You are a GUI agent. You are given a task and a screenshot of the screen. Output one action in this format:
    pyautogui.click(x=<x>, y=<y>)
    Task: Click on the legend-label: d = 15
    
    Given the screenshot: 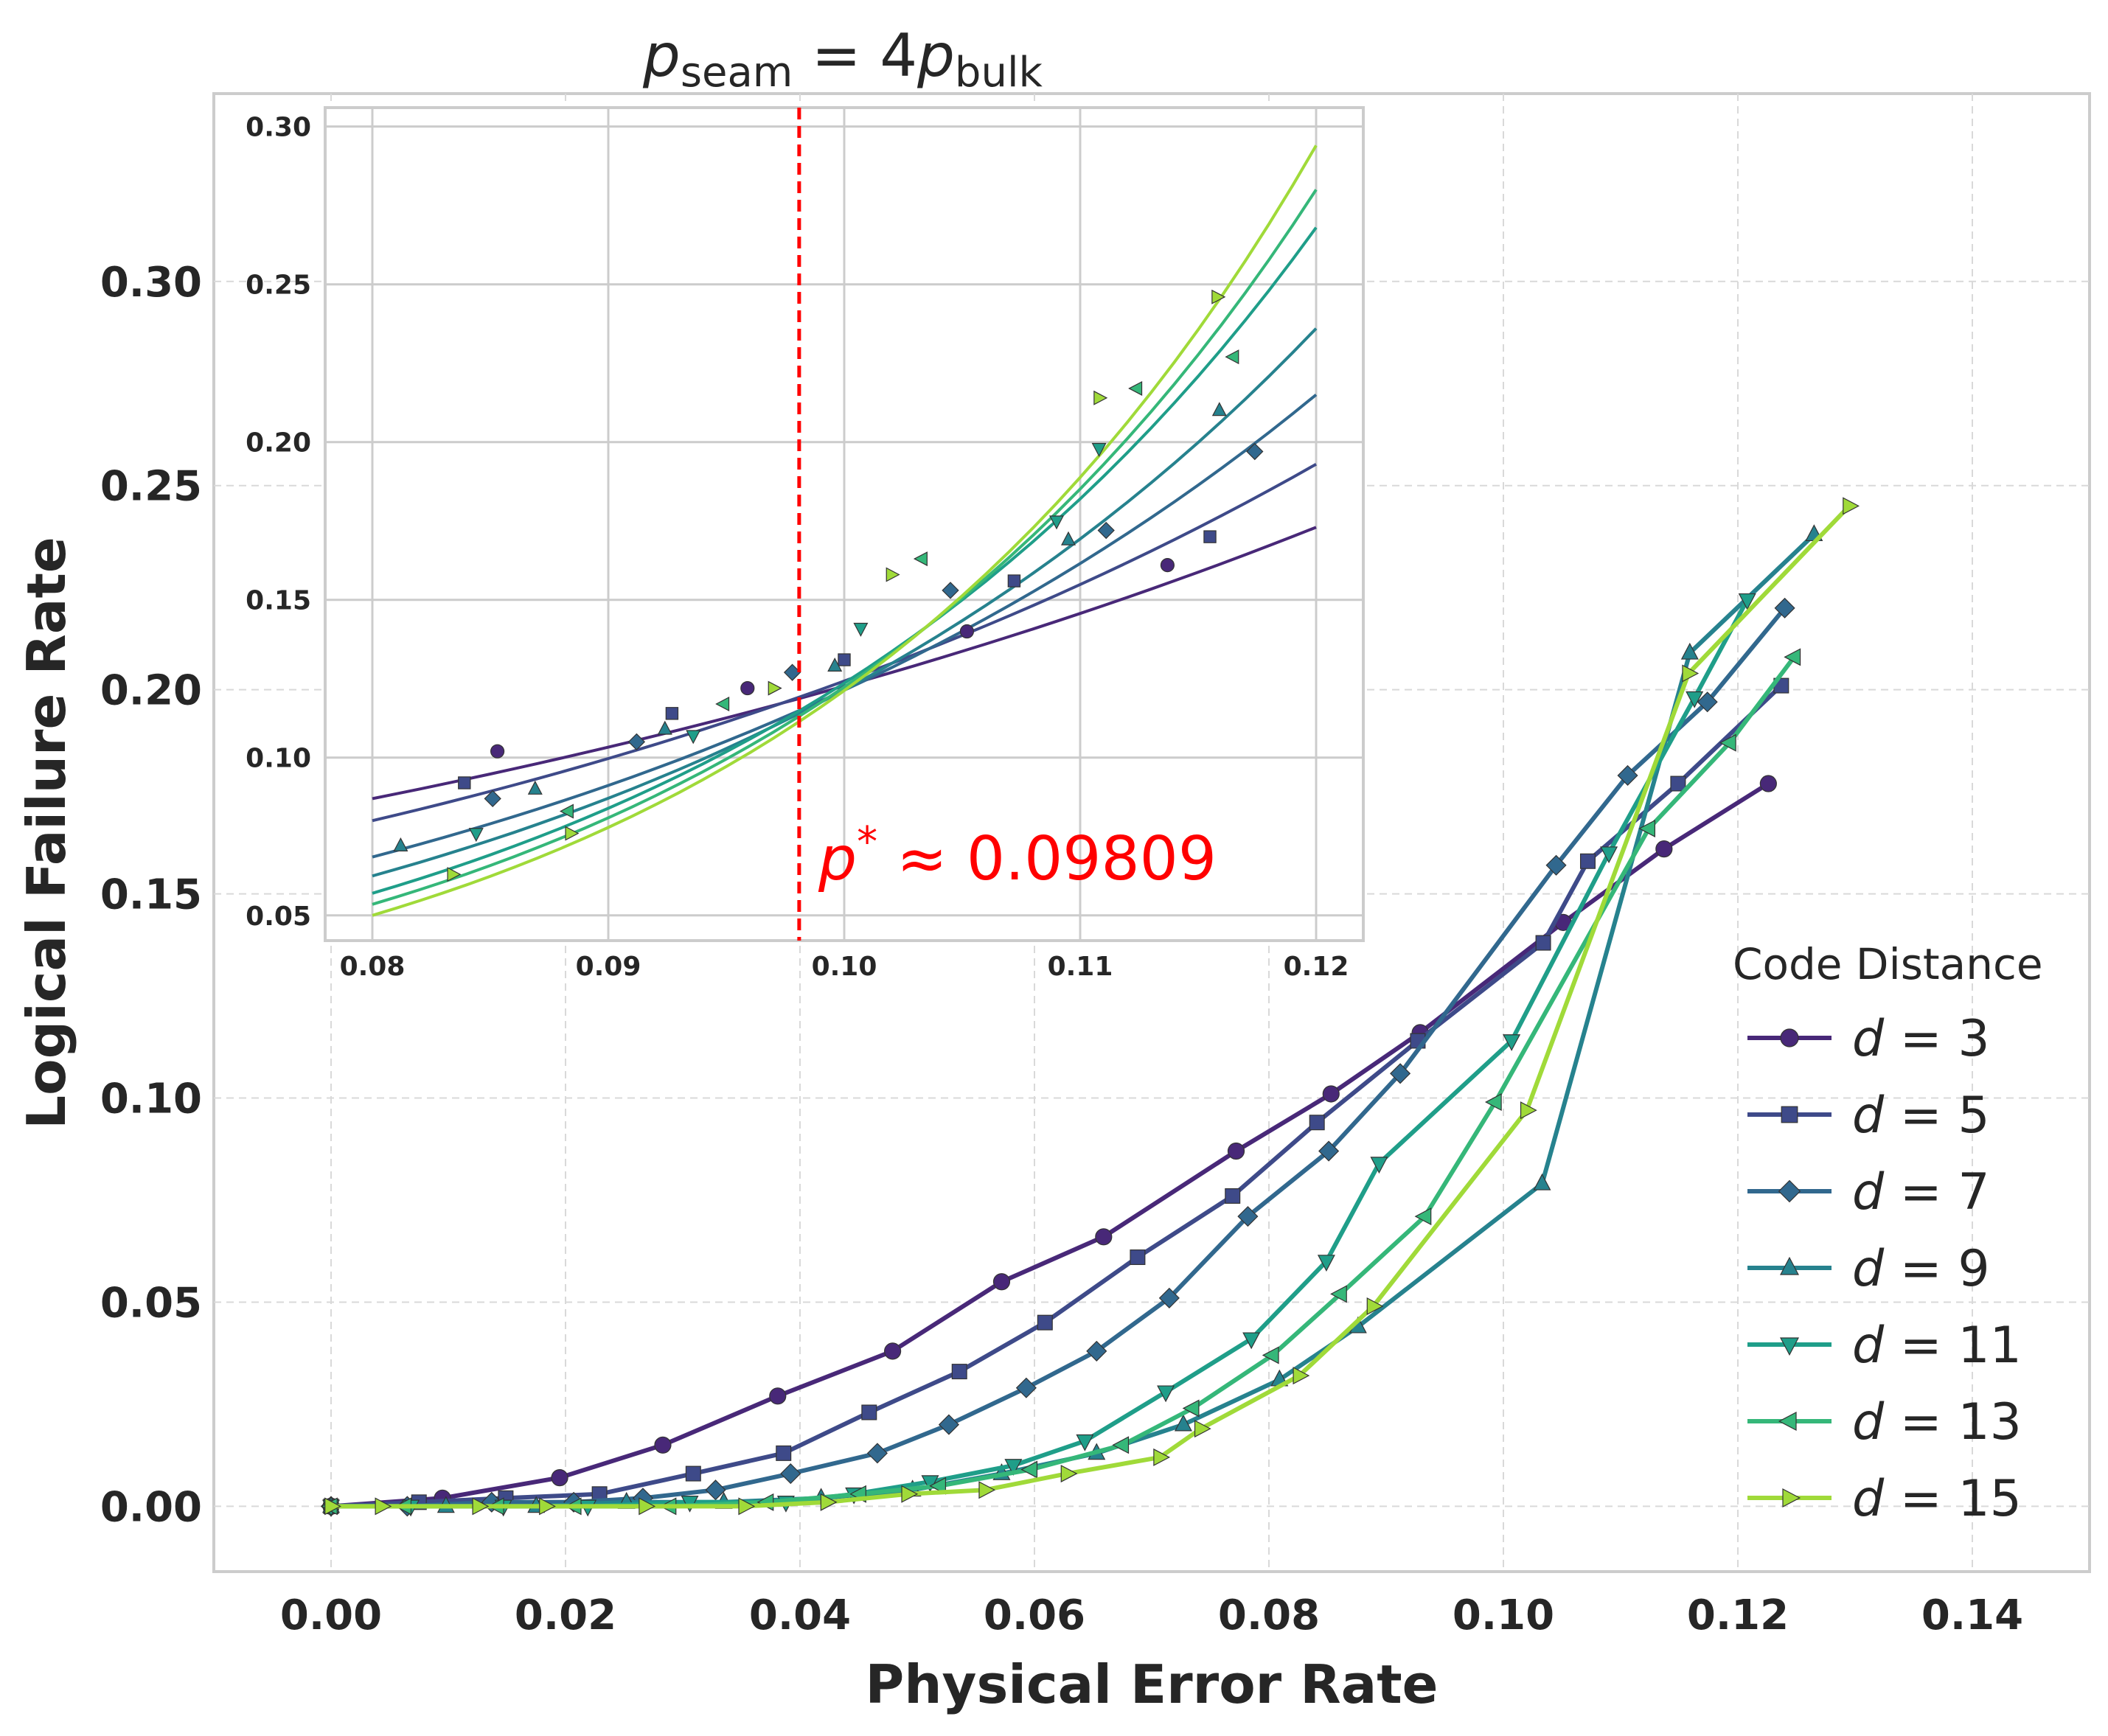 What is the action you would take?
    pyautogui.click(x=1937, y=1499)
    